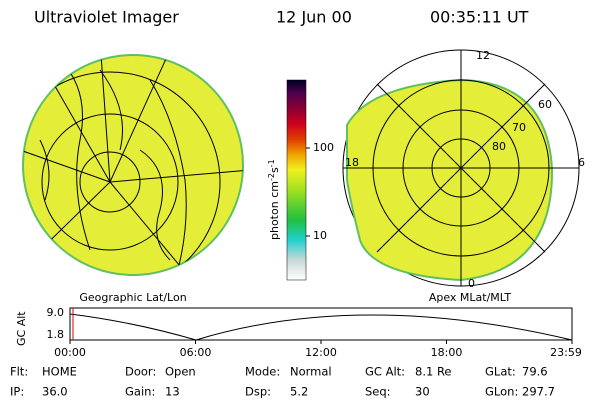 Image resolution: width=600 pixels, height=400 pixels. What do you see at coordinates (19, 372) in the screenshot?
I see `footer-label: Flt:` at bounding box center [19, 372].